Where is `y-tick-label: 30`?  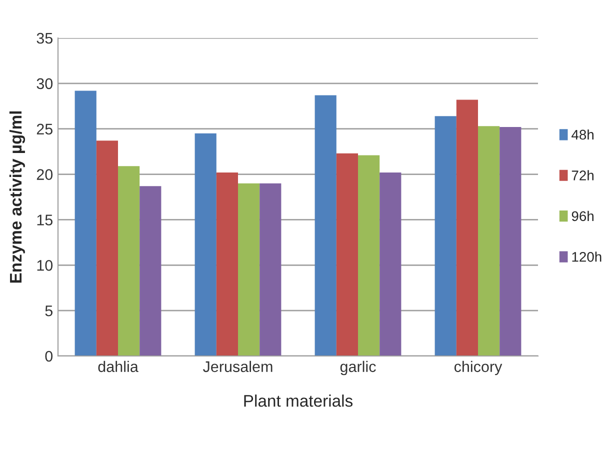 y-tick-label: 30 is located at coordinates (44, 84).